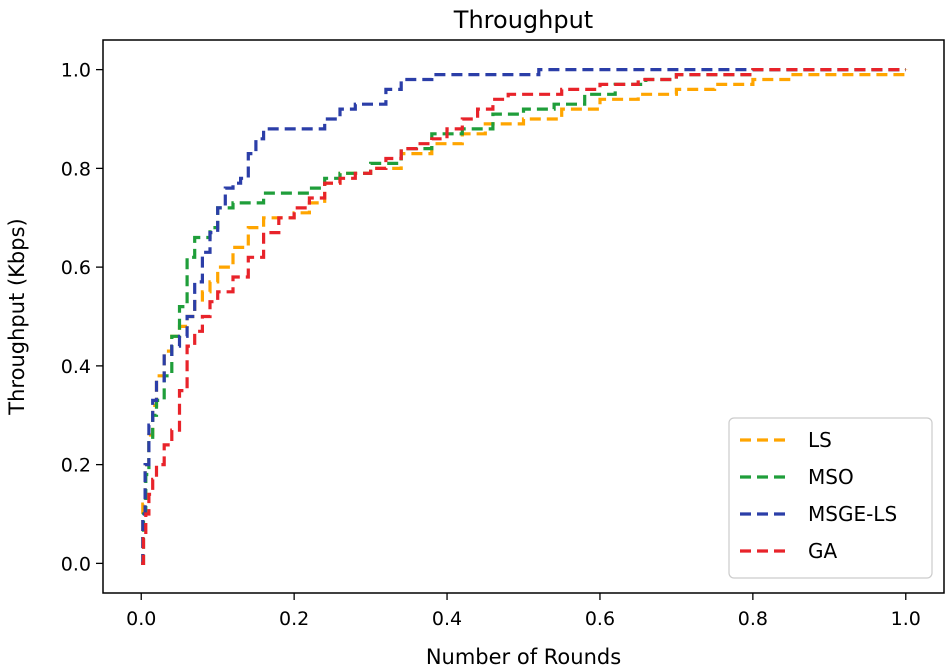 Image resolution: width=950 pixels, height=671 pixels. What do you see at coordinates (822, 551) in the screenshot?
I see `legend-label: GA` at bounding box center [822, 551].